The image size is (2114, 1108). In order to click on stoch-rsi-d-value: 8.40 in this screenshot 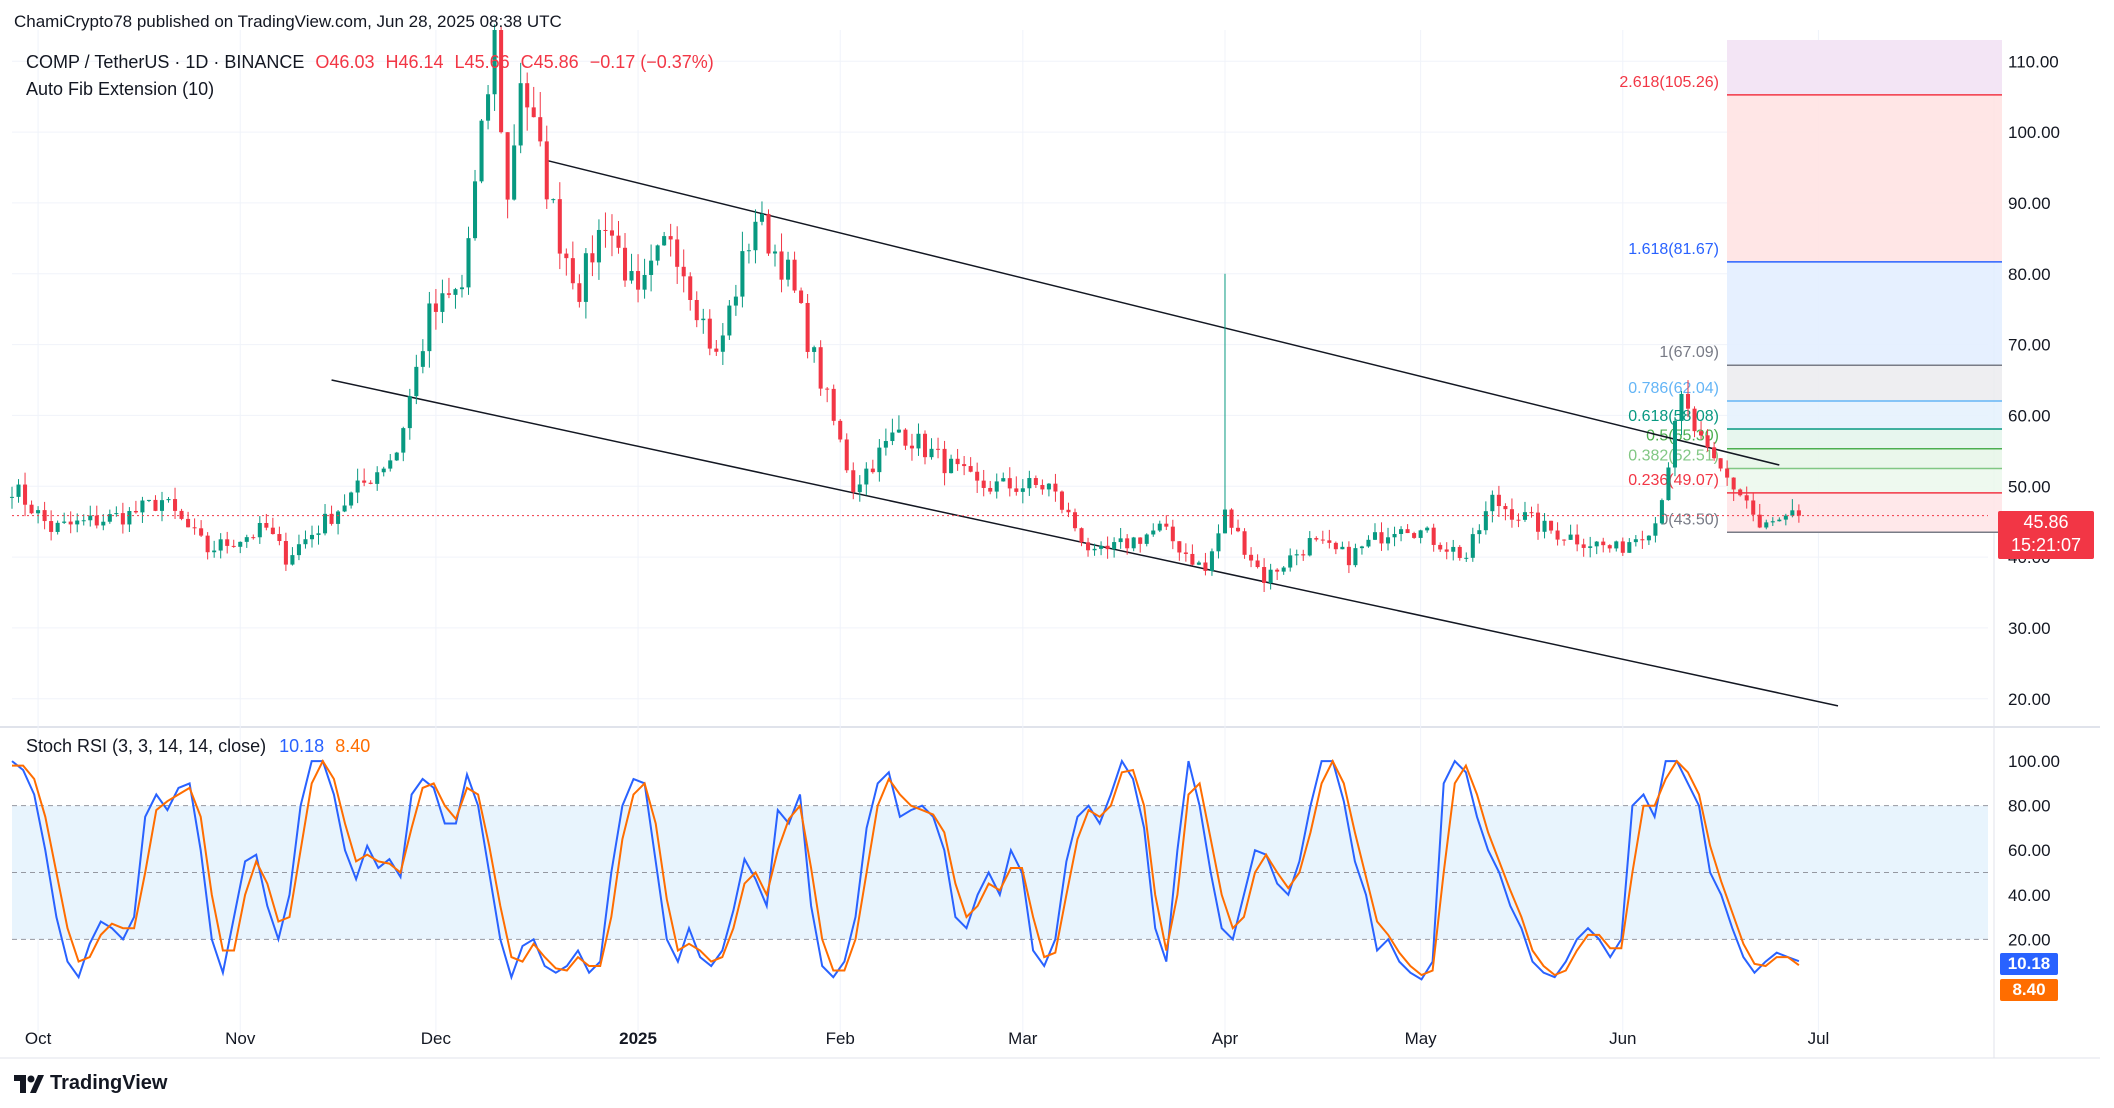, I will do `click(353, 746)`.